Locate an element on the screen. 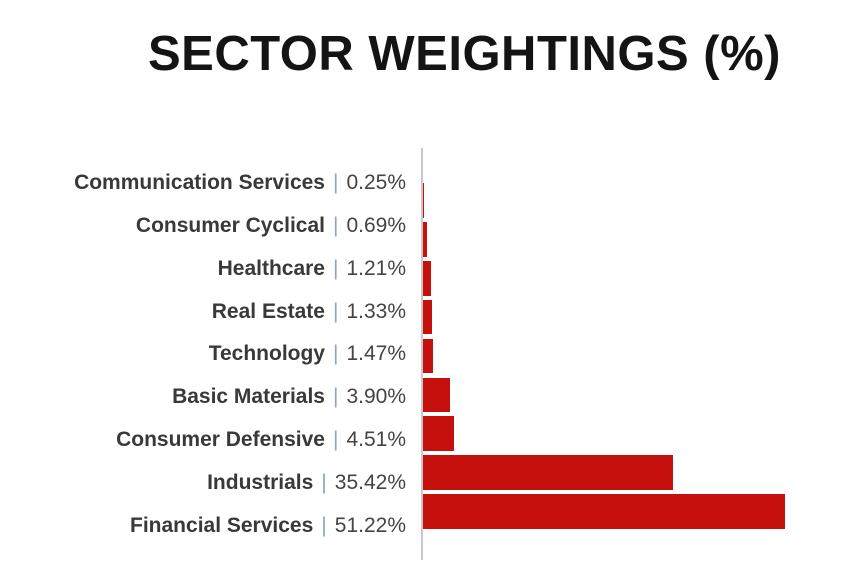  label-row-basic-materials: Basic Materials | 3.90% is located at coordinates (203, 397).